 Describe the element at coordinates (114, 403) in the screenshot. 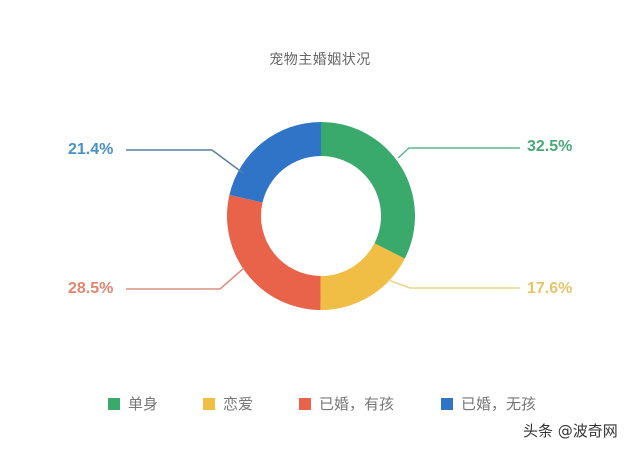

I see `legend-swatch-green` at that location.